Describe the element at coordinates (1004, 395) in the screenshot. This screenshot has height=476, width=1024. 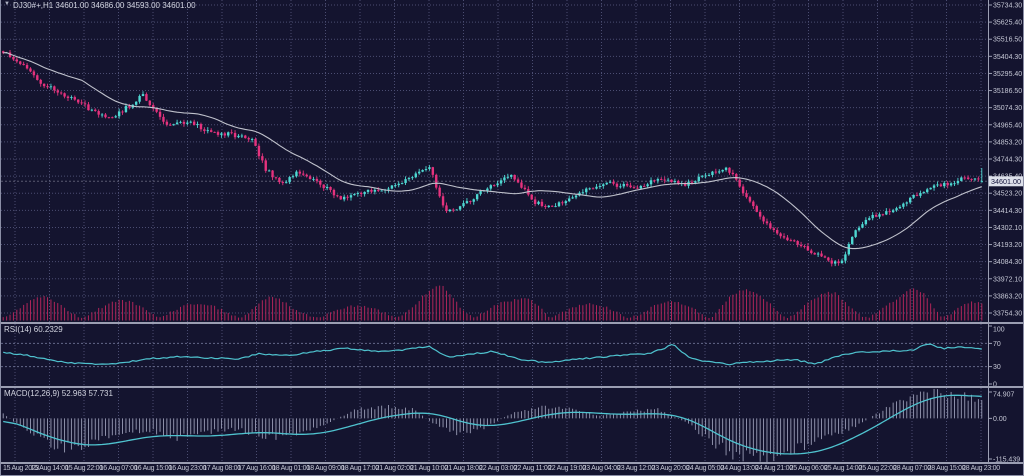
I see `macd-axis-label: 74.907` at that location.